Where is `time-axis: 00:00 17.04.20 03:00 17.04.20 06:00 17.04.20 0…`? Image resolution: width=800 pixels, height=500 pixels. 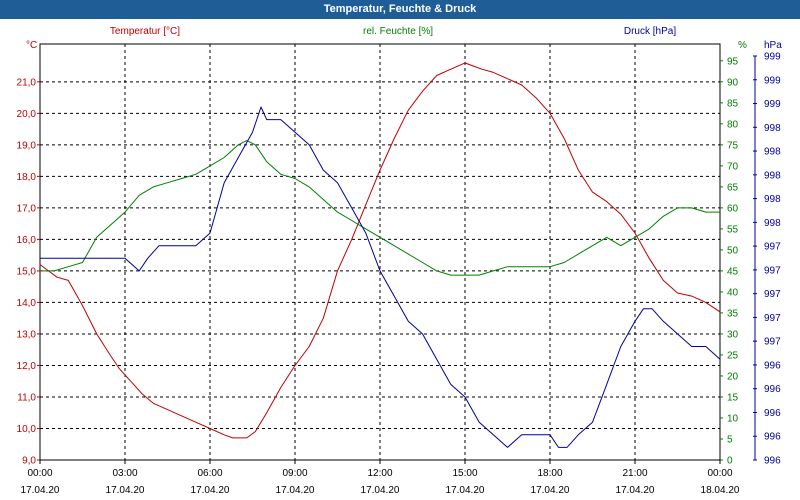
time-axis: 00:00 17.04.20 03:00 17.04.20 06:00 17.04.20 0… is located at coordinates (380, 478).